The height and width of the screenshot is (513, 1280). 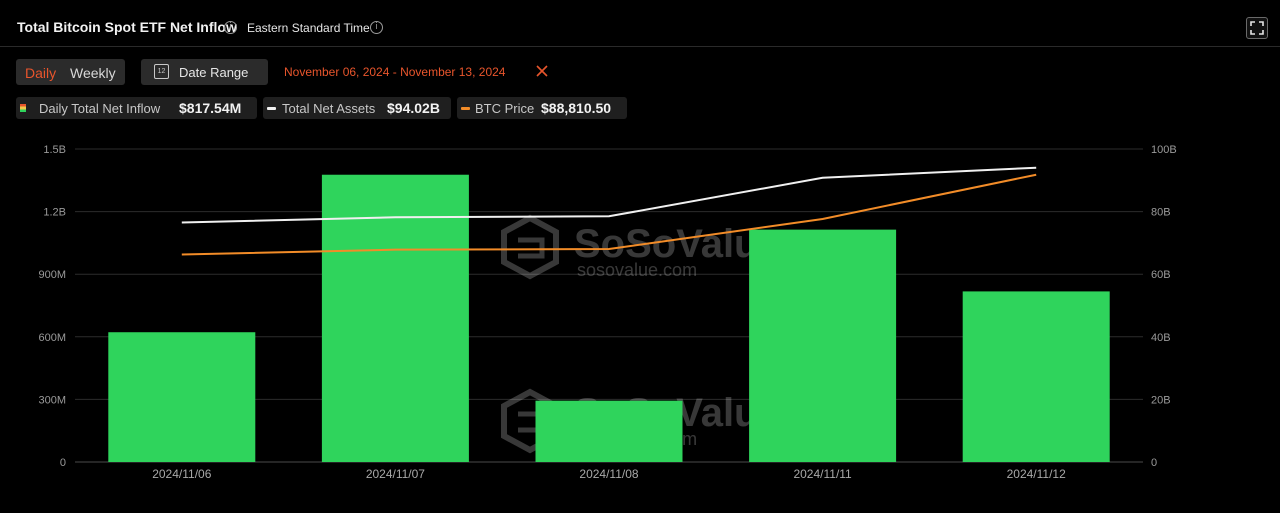 What do you see at coordinates (100, 108) in the screenshot?
I see `legend-name: Daily Total Net Inflow` at bounding box center [100, 108].